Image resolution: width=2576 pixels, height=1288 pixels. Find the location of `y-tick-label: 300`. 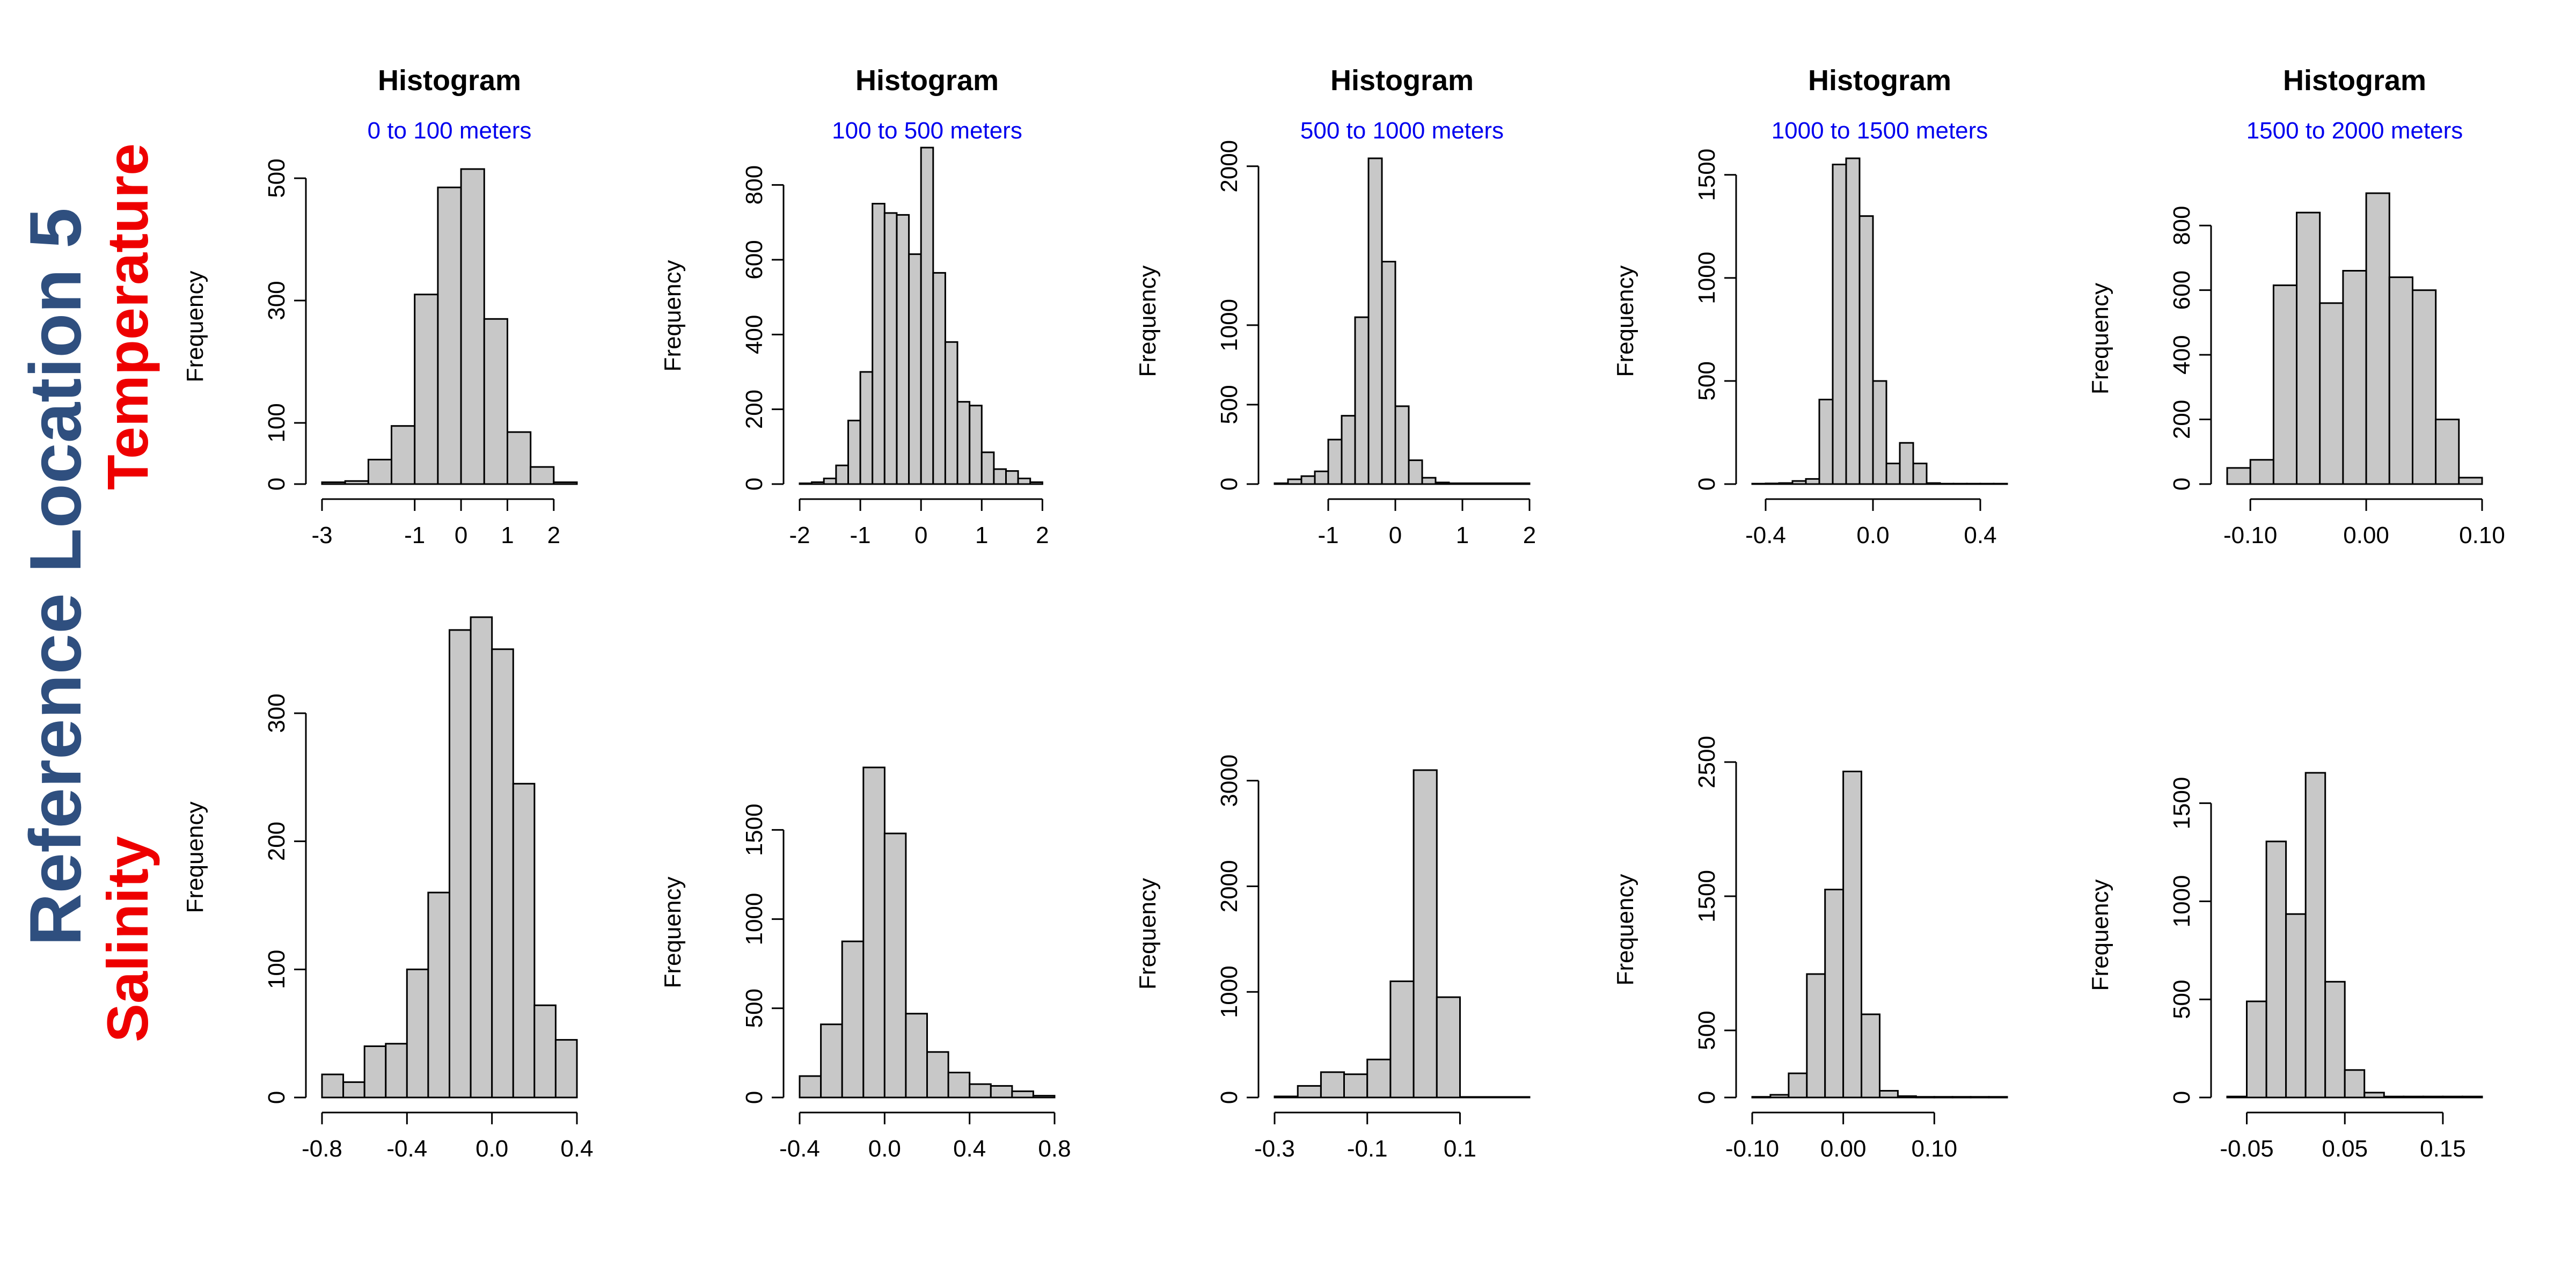

y-tick-label: 300 is located at coordinates (277, 713).